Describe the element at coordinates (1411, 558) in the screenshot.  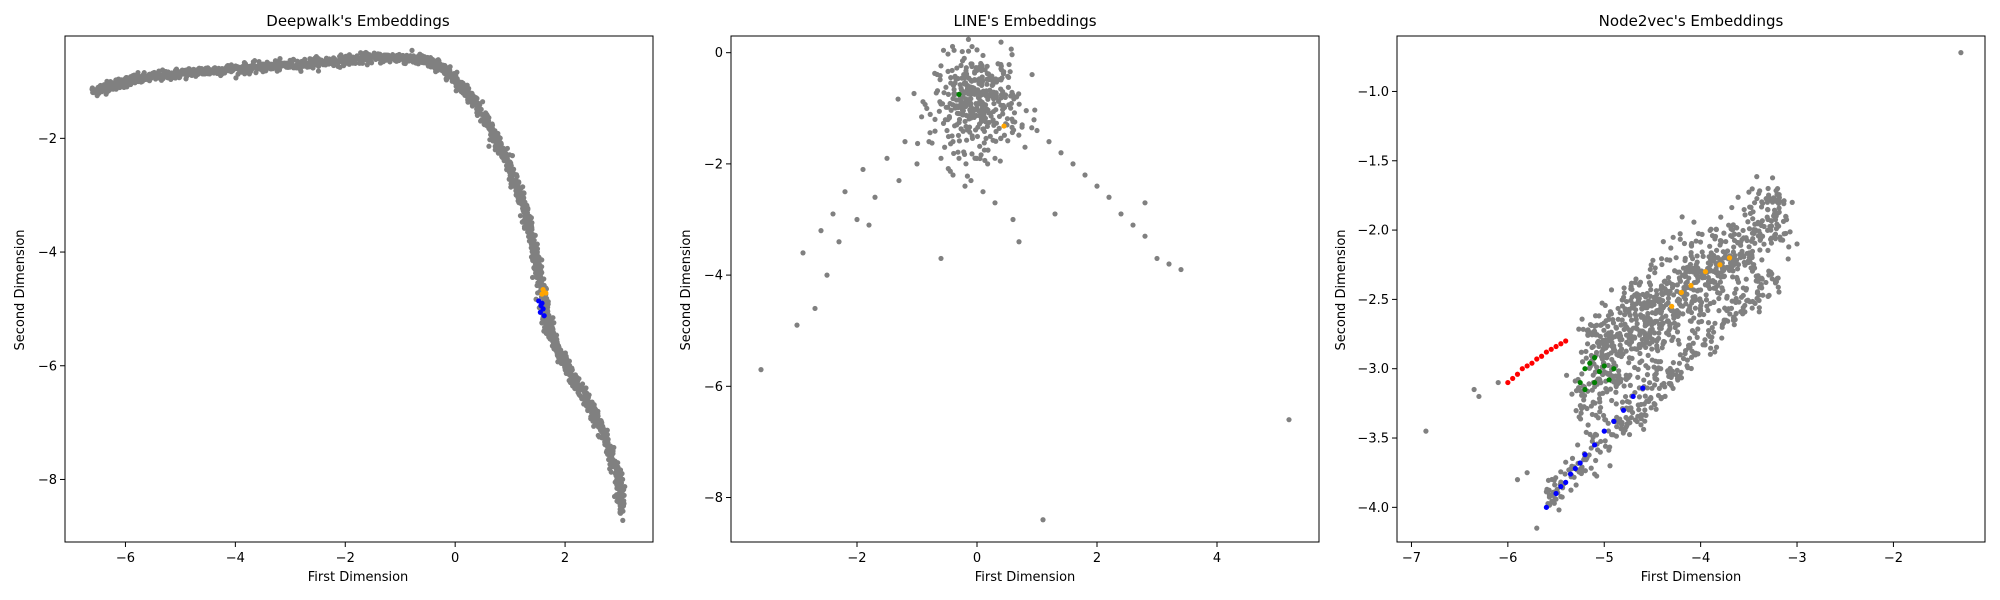
I see `node2vec-xtick-label: −7` at that location.